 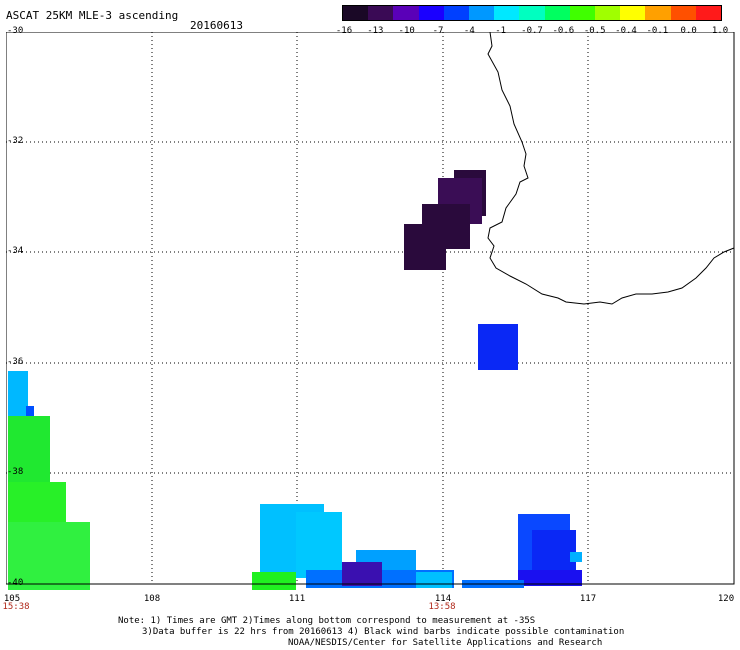 I want to click on time-label: 13:58, so click(x=442, y=607).